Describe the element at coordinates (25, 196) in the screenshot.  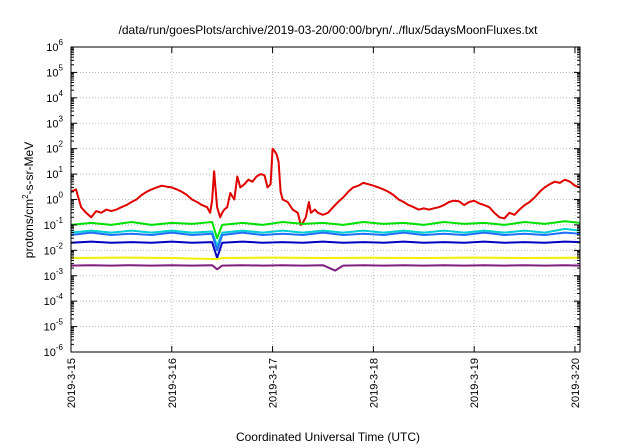
I see `y-axis-label-sup: 2` at that location.